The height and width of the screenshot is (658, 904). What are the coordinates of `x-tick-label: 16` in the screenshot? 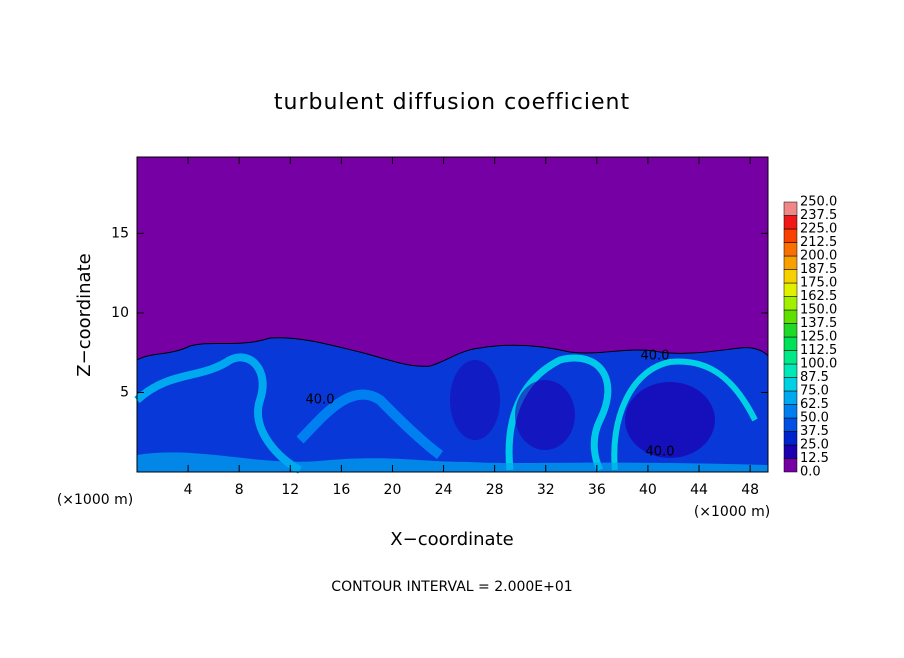 It's located at (341, 490).